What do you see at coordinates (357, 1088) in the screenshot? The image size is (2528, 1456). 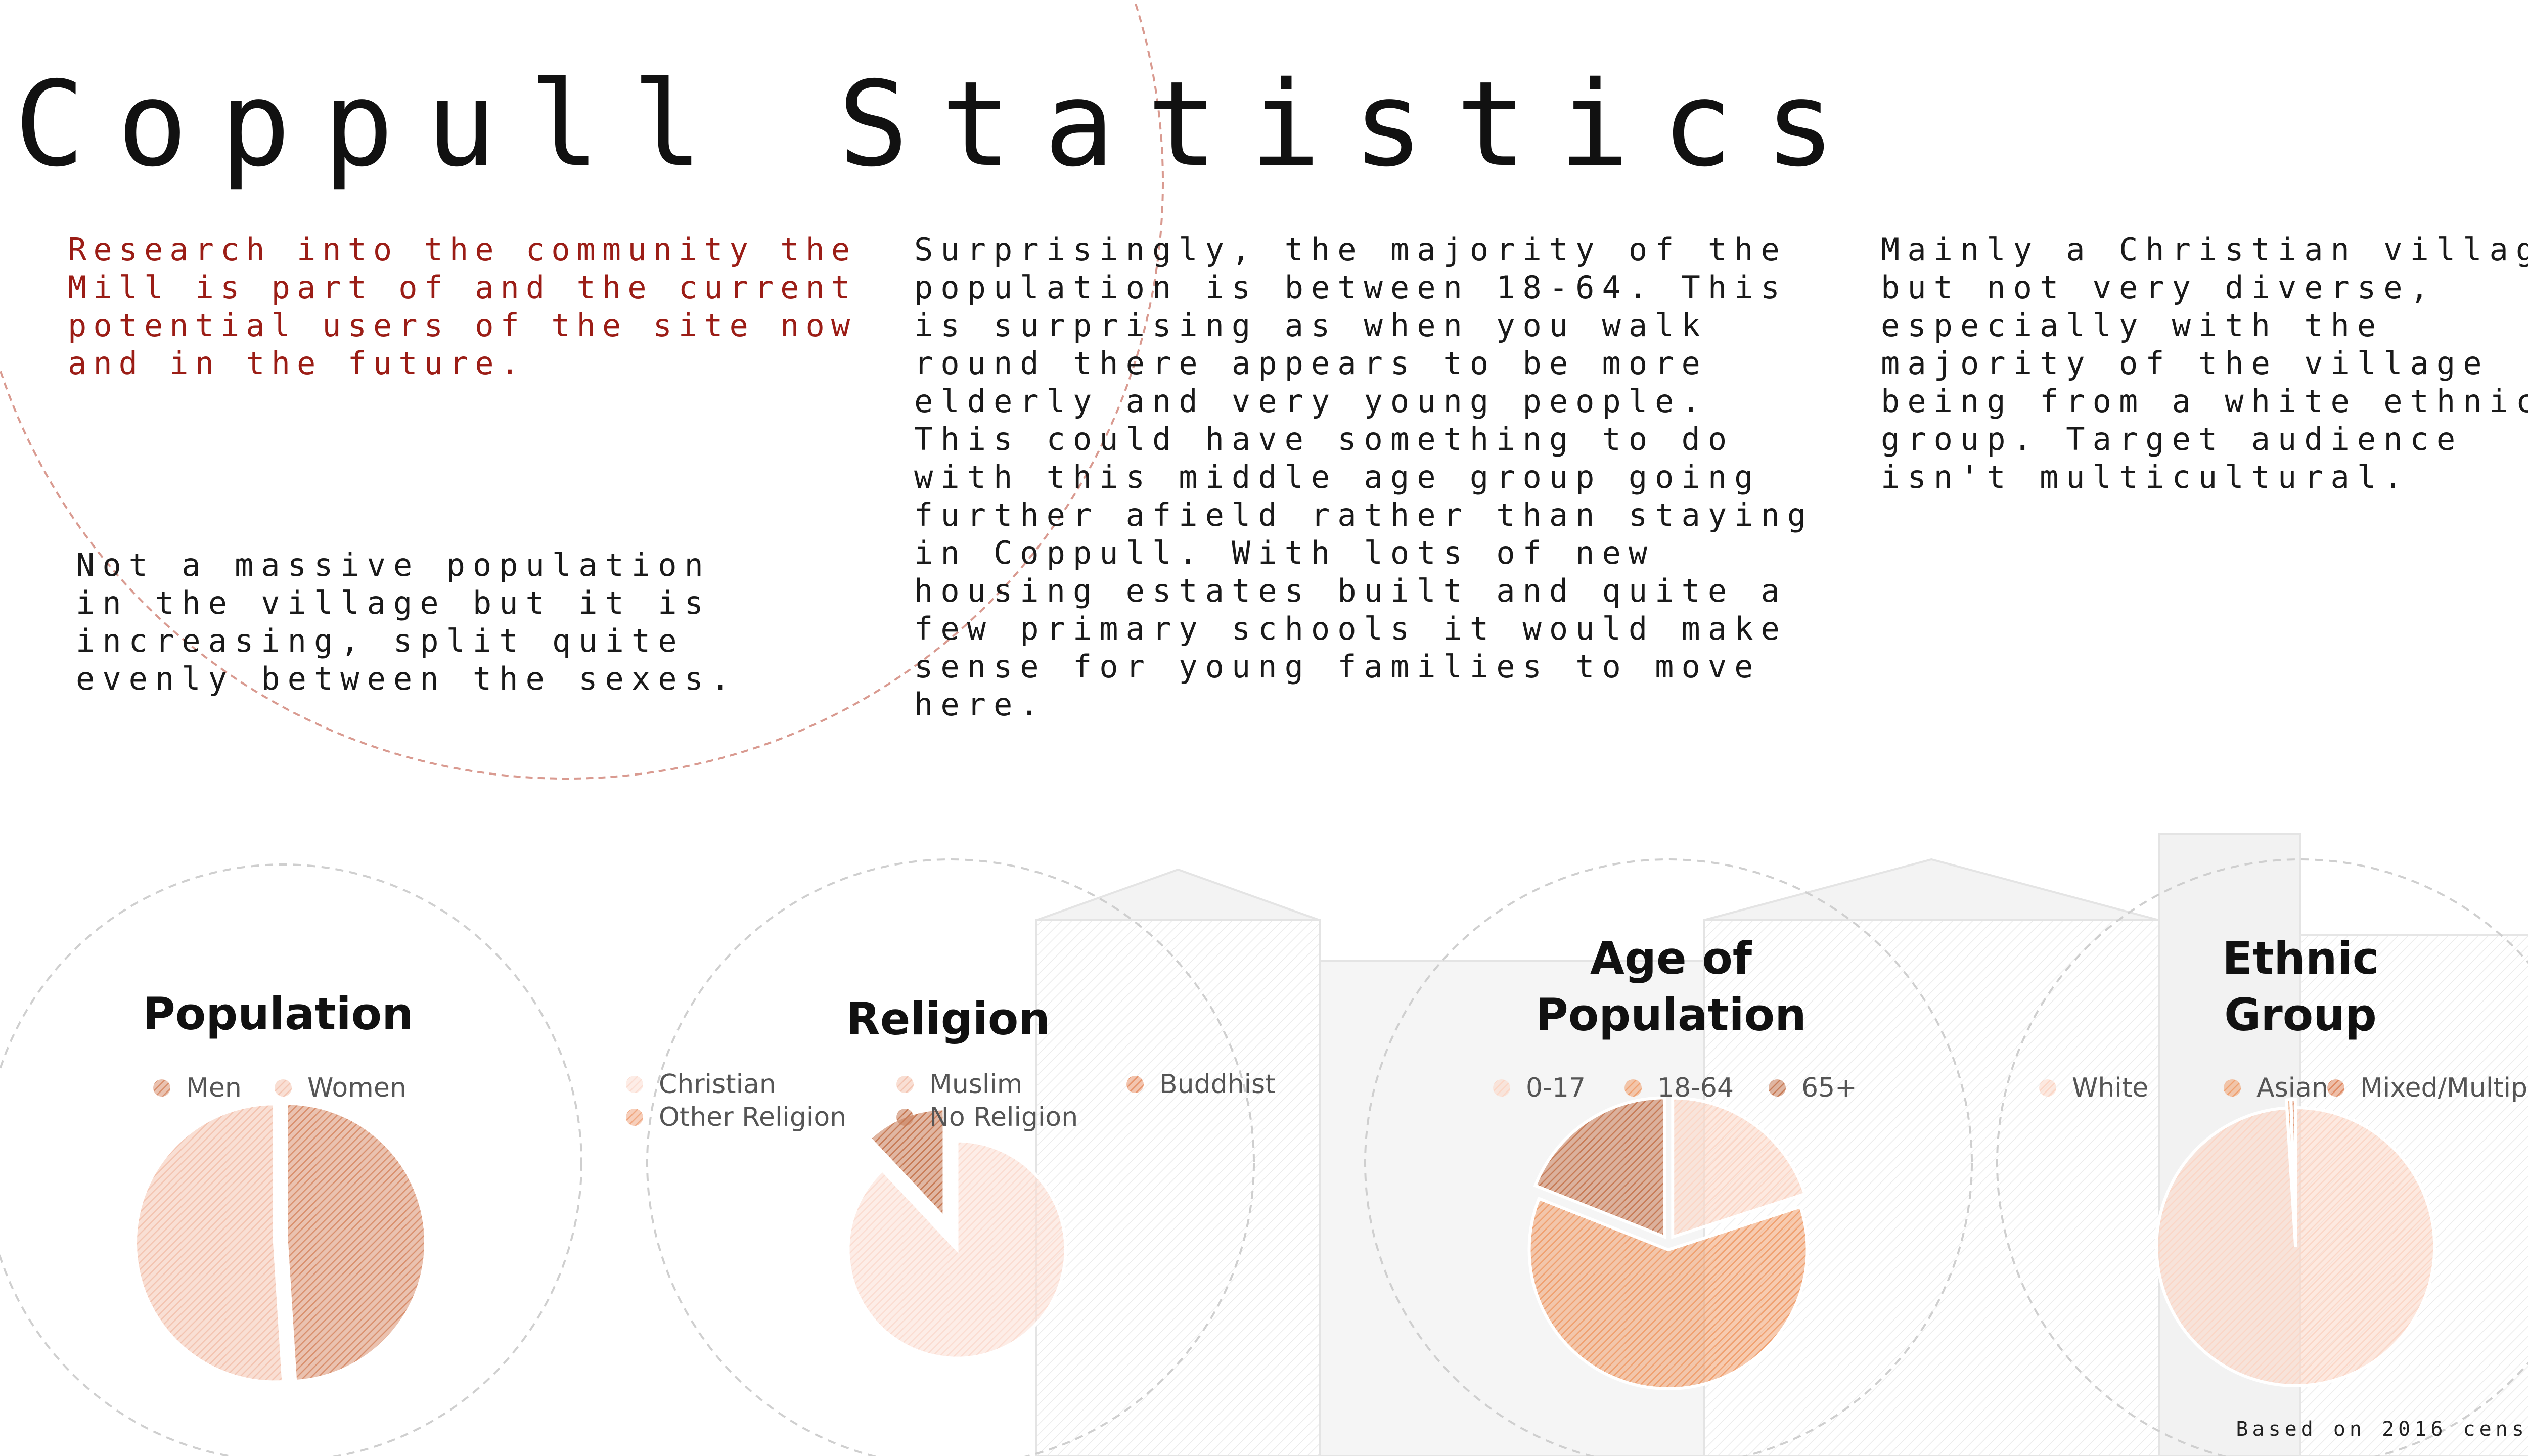 I see `legend-label: Women` at bounding box center [357, 1088].